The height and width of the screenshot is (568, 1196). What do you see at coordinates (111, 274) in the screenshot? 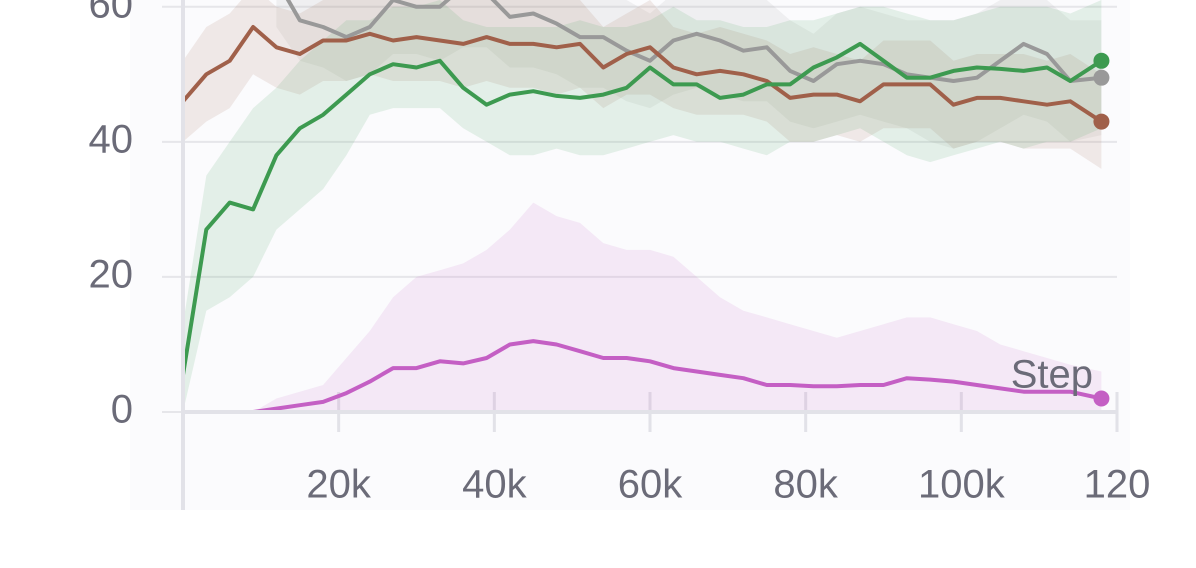
I see `y-tick-label: 20` at bounding box center [111, 274].